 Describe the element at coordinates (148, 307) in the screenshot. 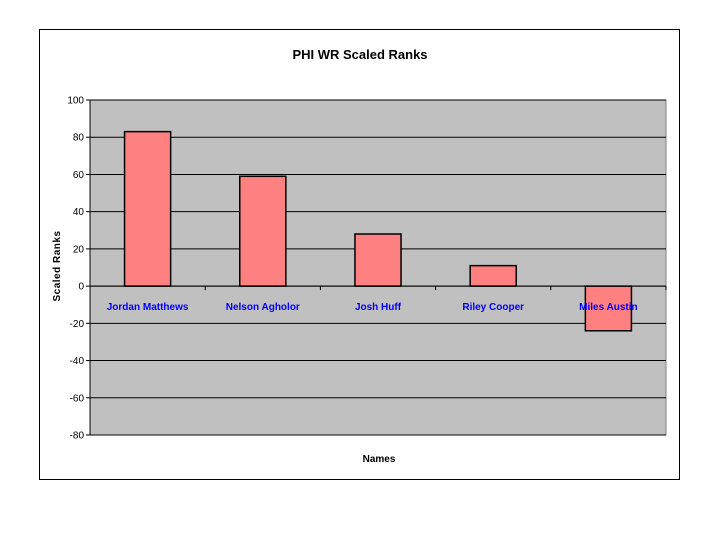

I see `category-label: Jordan Matthews` at that location.